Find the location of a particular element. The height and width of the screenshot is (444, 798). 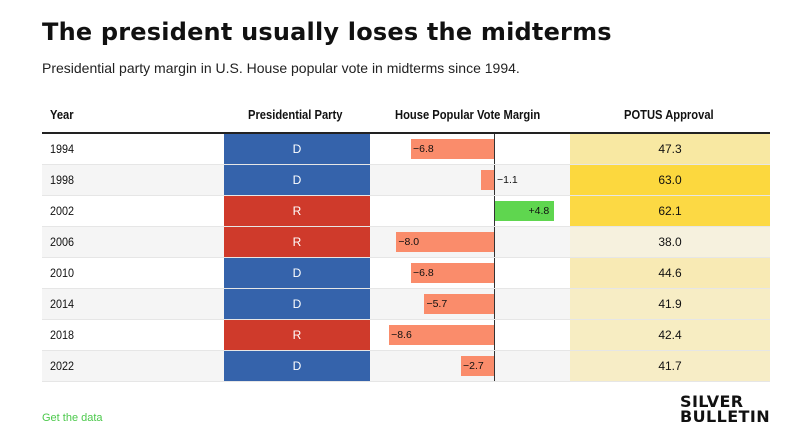

silver-bulletin-logo: SILVER BULLETIN is located at coordinates (725, 409).